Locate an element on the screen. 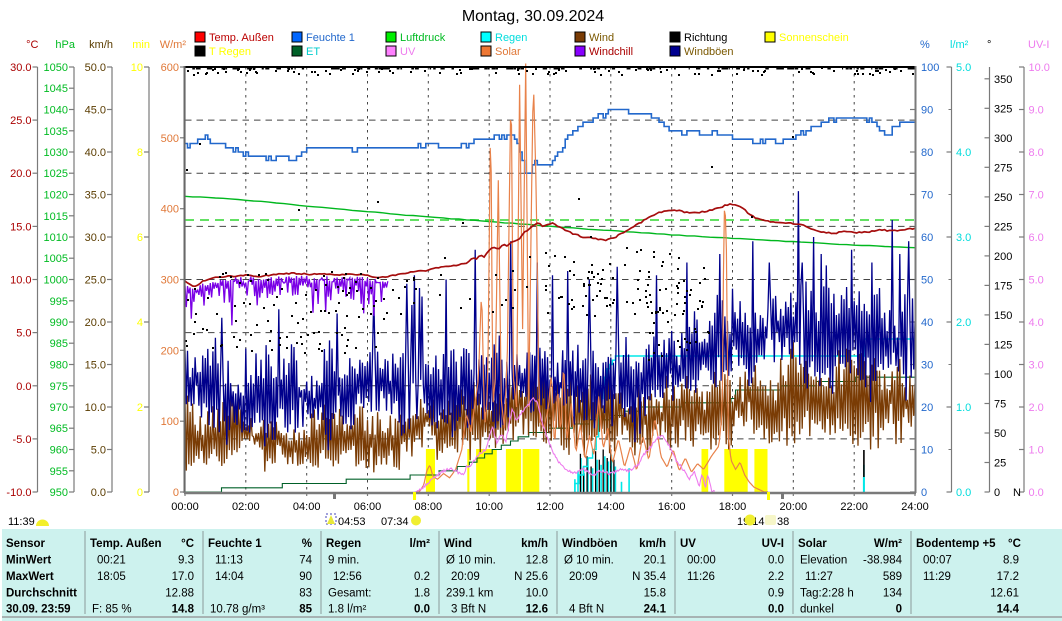  svg-text: 24:00 is located at coordinates (915, 507).